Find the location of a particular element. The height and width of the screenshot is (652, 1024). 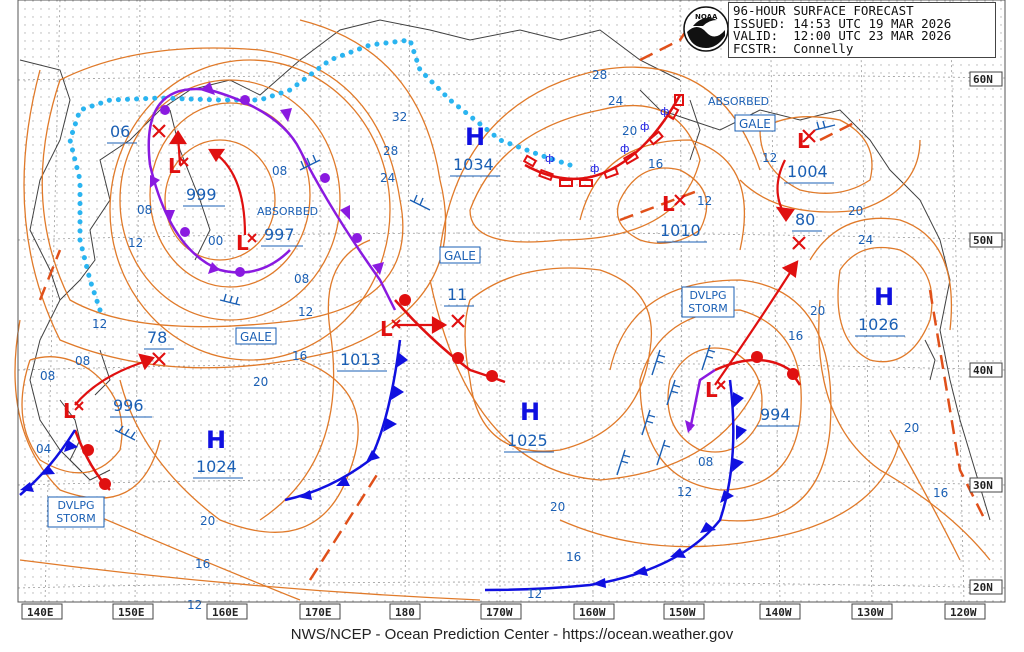

high-pressure-value: 1024 is located at coordinates (216, 466).